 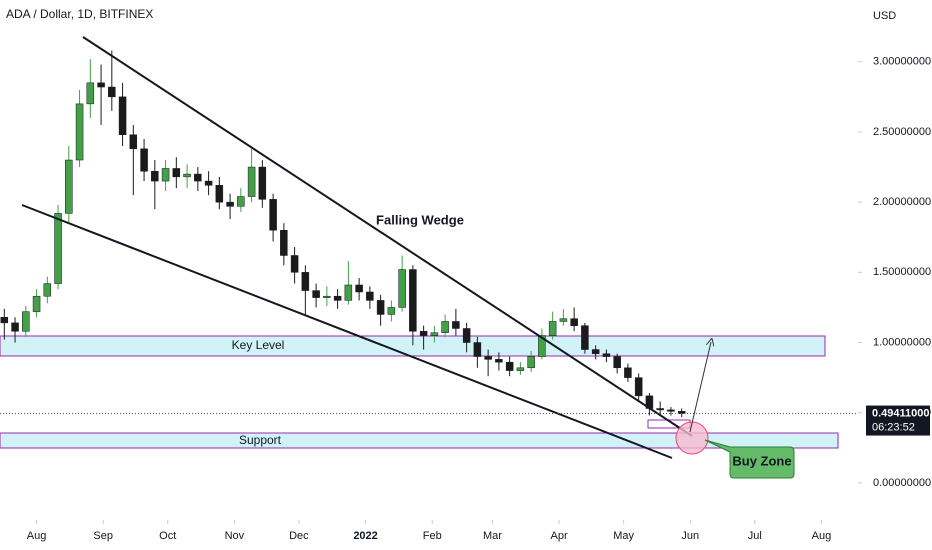 What do you see at coordinates (258, 345) in the screenshot?
I see `key-level-label: Key Level` at bounding box center [258, 345].